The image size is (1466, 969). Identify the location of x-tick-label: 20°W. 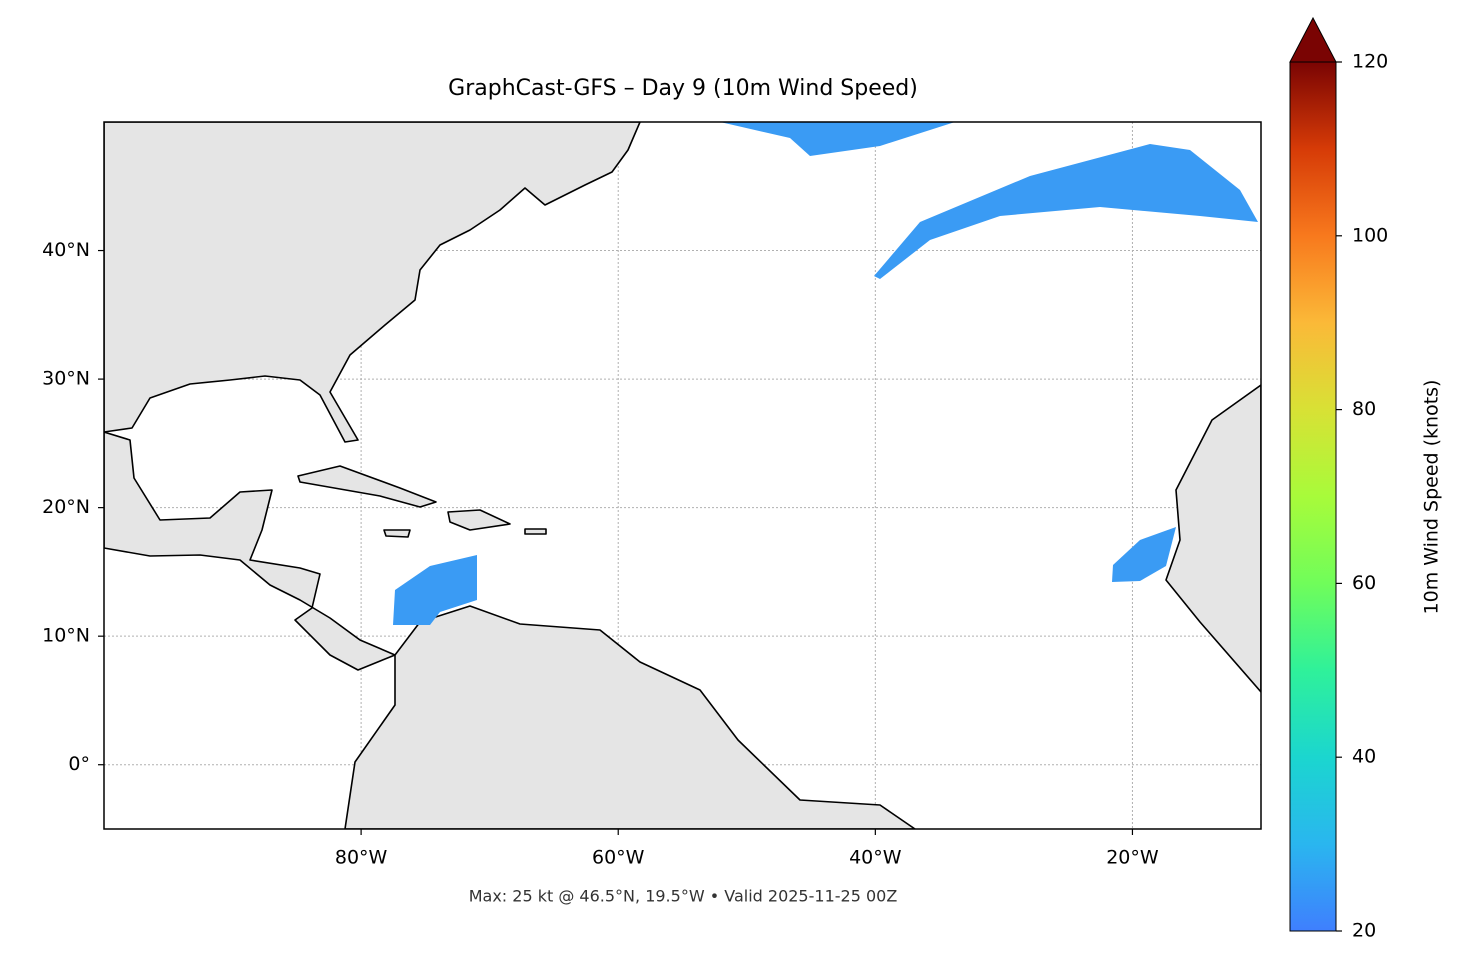
(1132, 858).